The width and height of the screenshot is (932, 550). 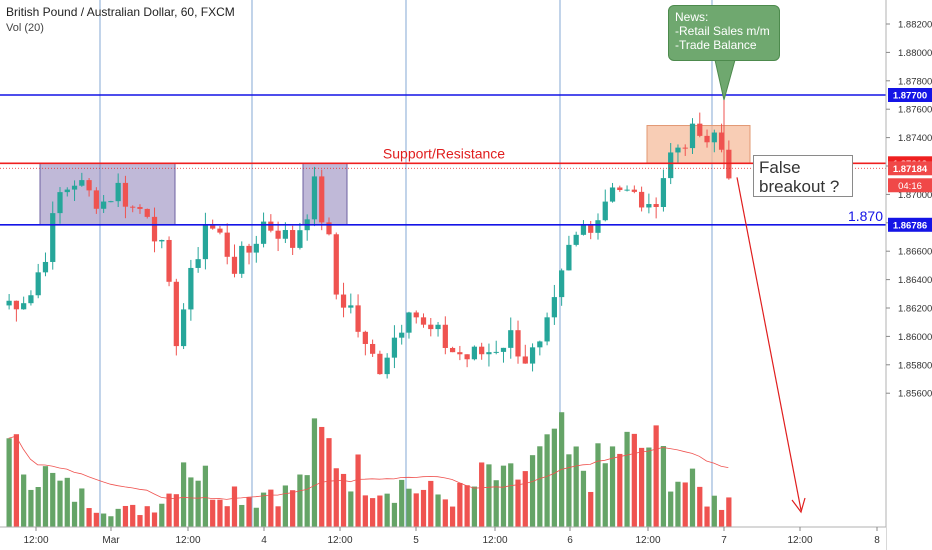 I want to click on time-tick-label: 6, so click(x=570, y=540).